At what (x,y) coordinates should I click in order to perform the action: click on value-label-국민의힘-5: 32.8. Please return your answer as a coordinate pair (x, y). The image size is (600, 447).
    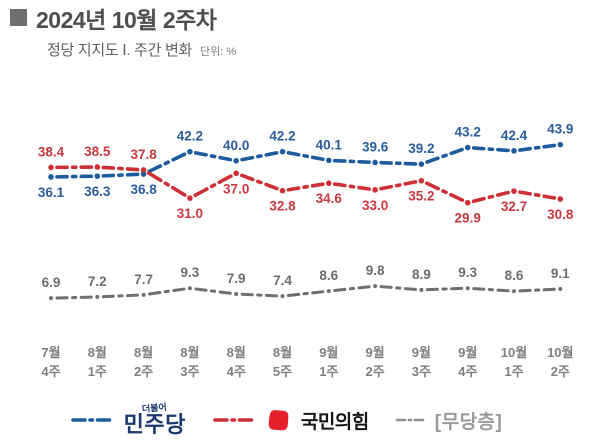
    Looking at the image, I should click on (282, 206).